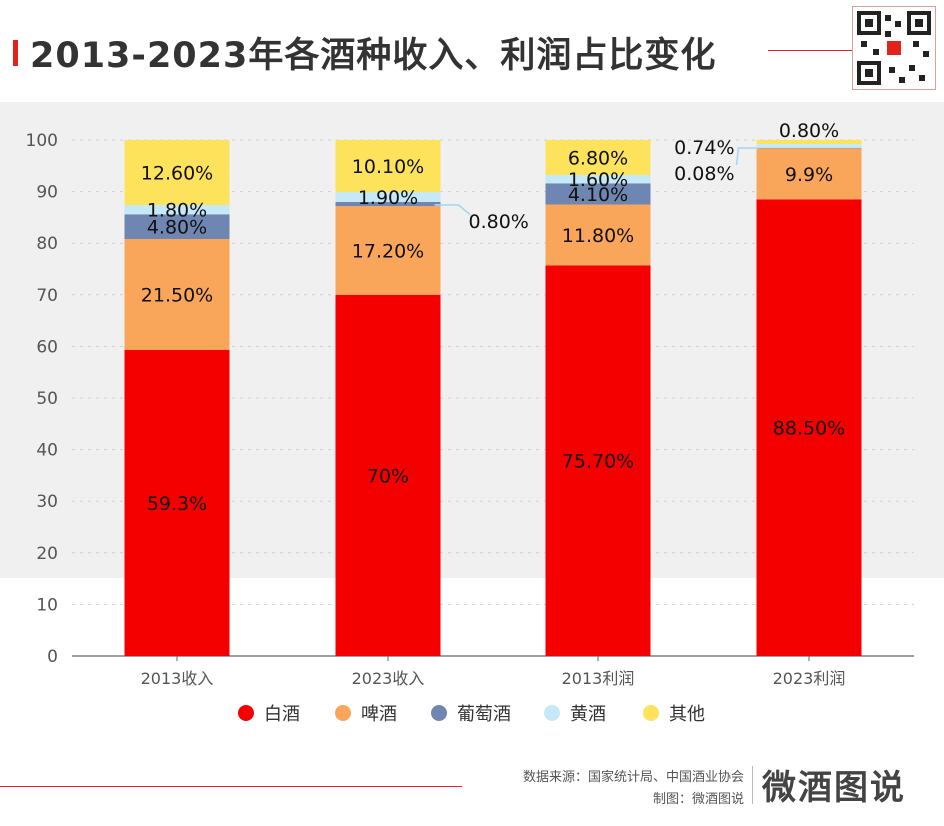 This screenshot has height=826, width=944. I want to click on y-tick-label: 100, so click(42, 141).